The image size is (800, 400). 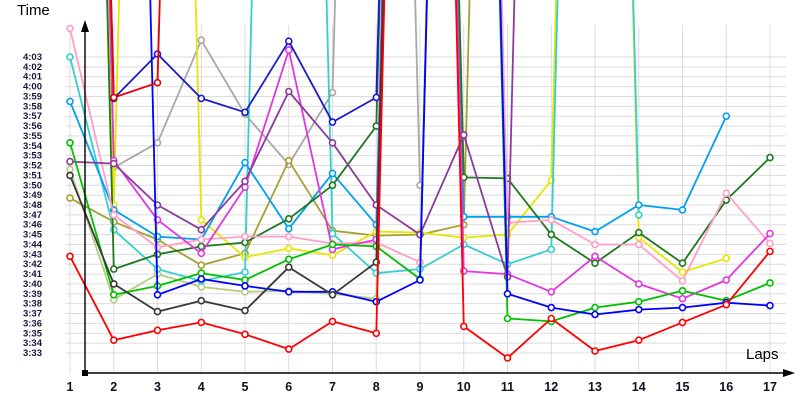 What do you see at coordinates (770, 387) in the screenshot?
I see `x-tick-label: 17` at bounding box center [770, 387].